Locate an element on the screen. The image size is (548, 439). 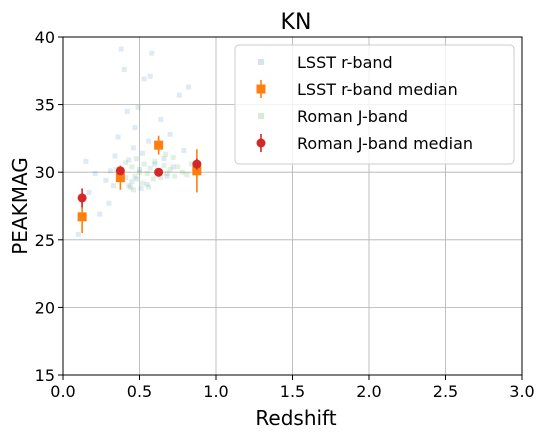
legend-box is located at coordinates (374, 104).